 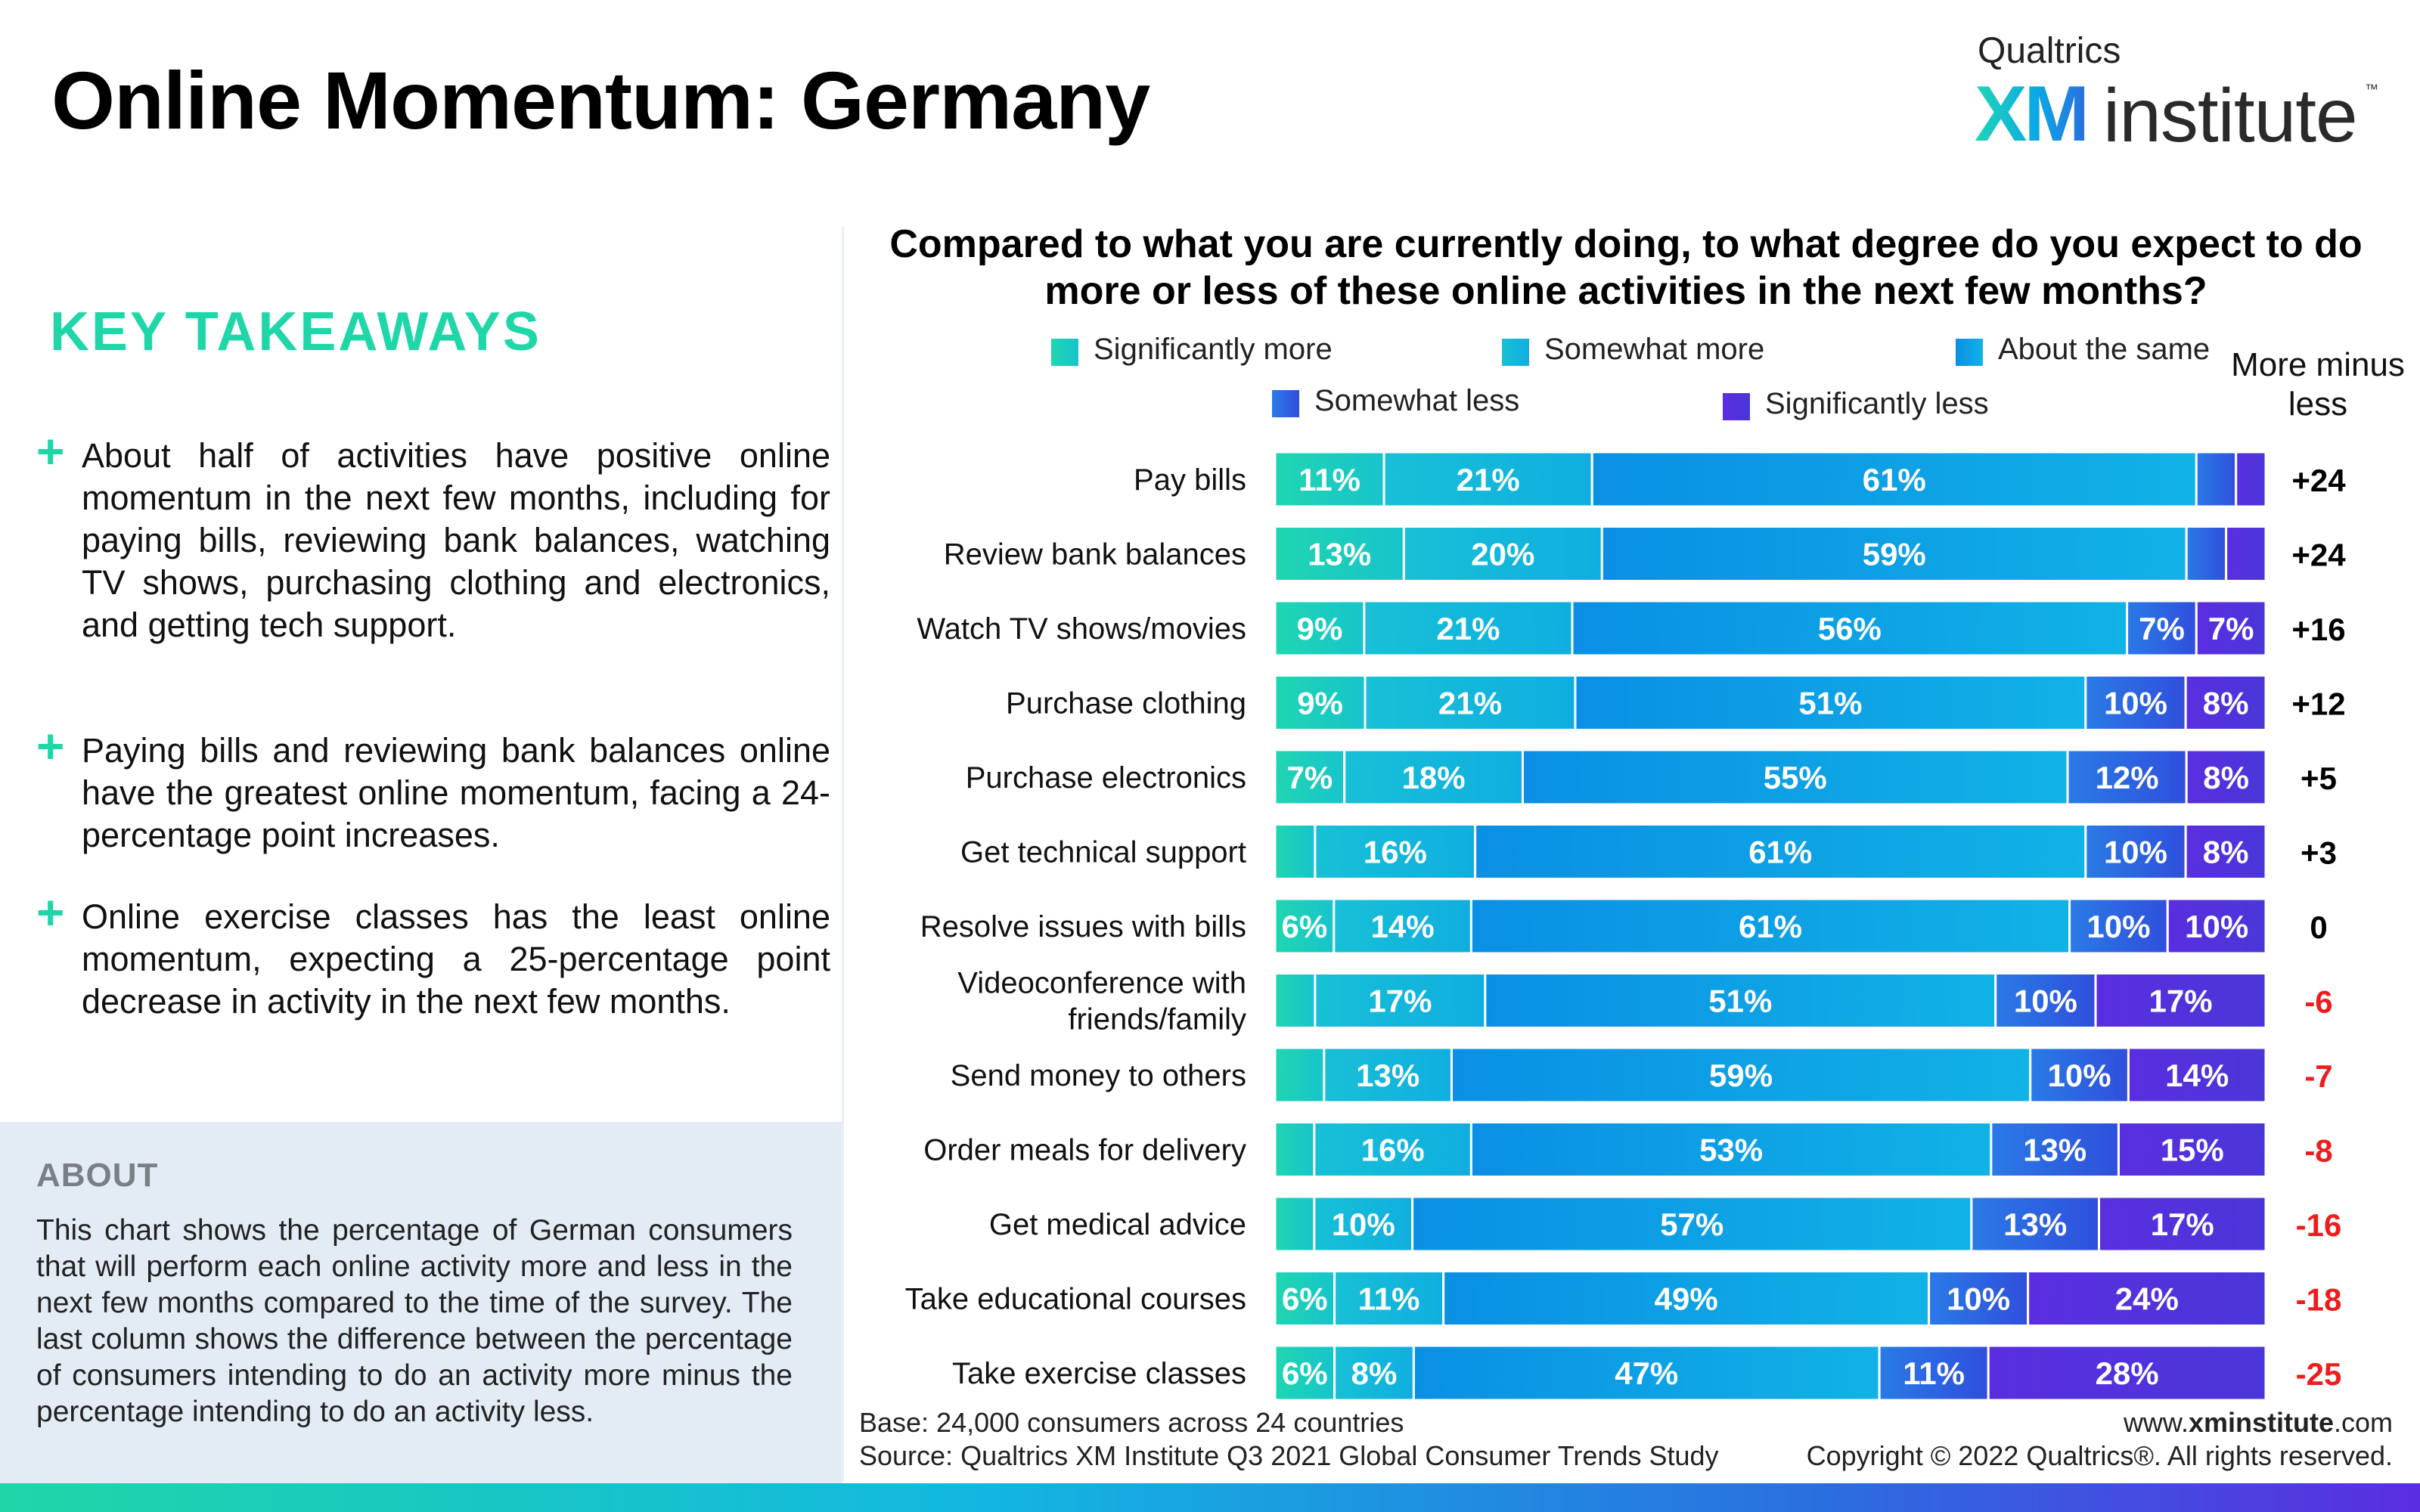 I want to click on data-label: 7%, so click(x=2162, y=628).